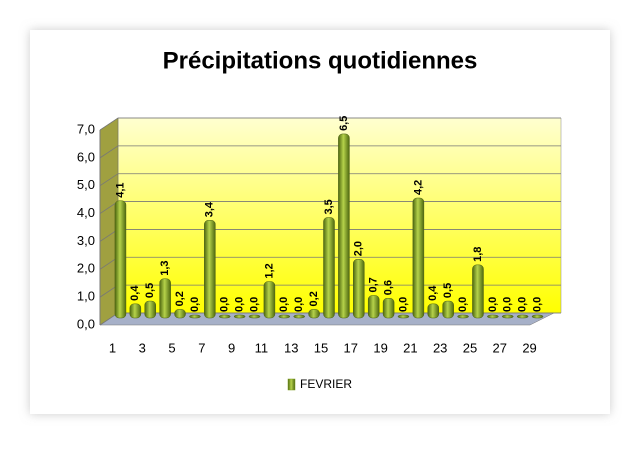 This screenshot has height=457, width=640. Describe the element at coordinates (418, 187) in the screenshot. I see `value-label: 4,2` at that location.